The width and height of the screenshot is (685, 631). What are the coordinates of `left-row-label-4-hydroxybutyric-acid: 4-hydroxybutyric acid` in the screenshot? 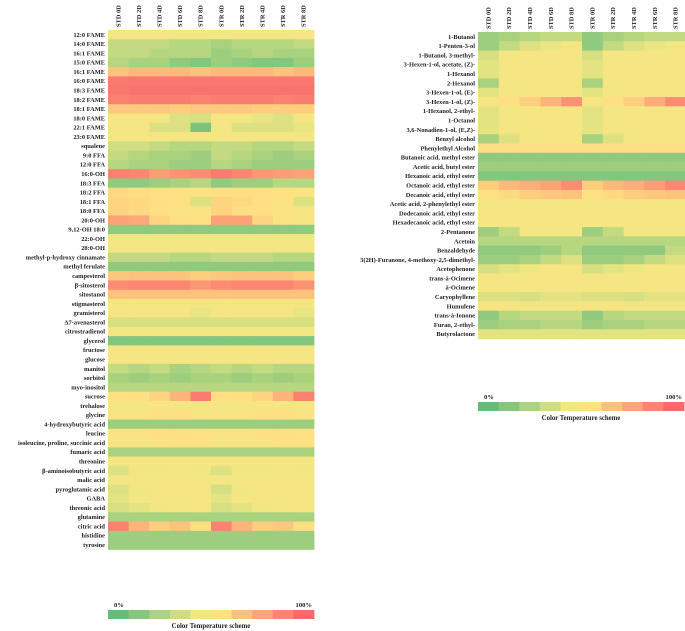 It's located at (74, 424).